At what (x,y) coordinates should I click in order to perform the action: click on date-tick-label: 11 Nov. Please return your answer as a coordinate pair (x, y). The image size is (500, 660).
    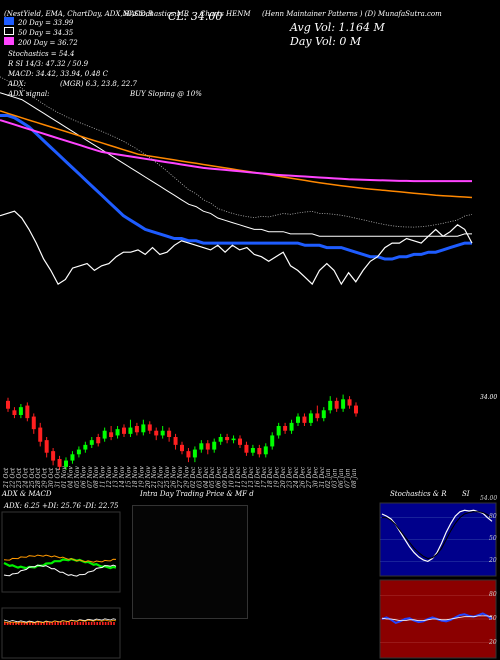
    Looking at the image, I should click on (103, 477).